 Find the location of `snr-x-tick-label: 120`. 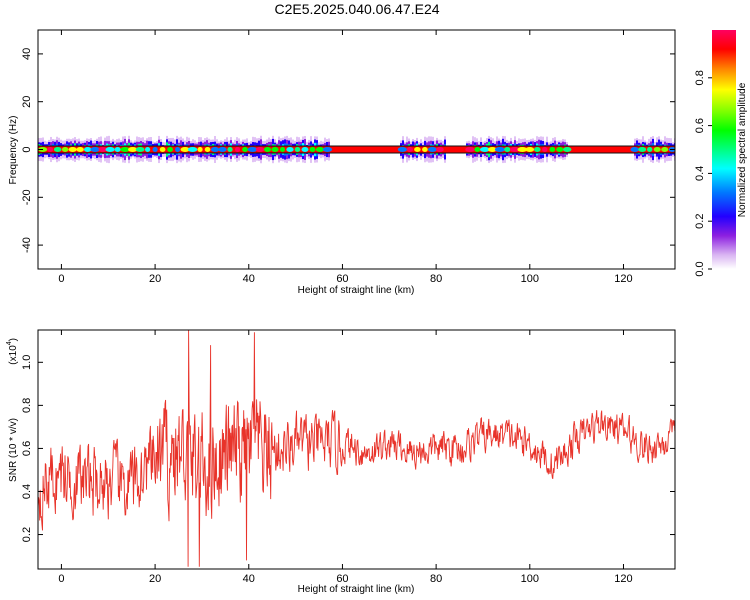

snr-x-tick-label: 120 is located at coordinates (623, 579).